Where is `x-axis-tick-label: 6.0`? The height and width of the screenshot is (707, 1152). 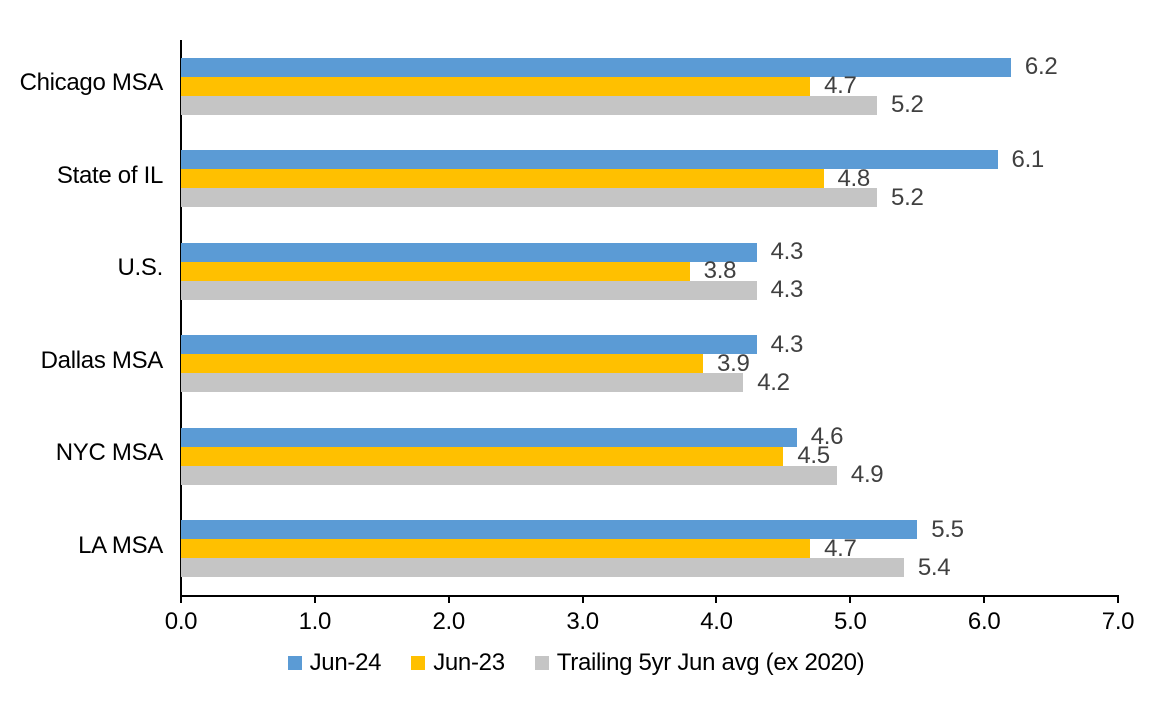 x-axis-tick-label: 6.0 is located at coordinates (984, 621).